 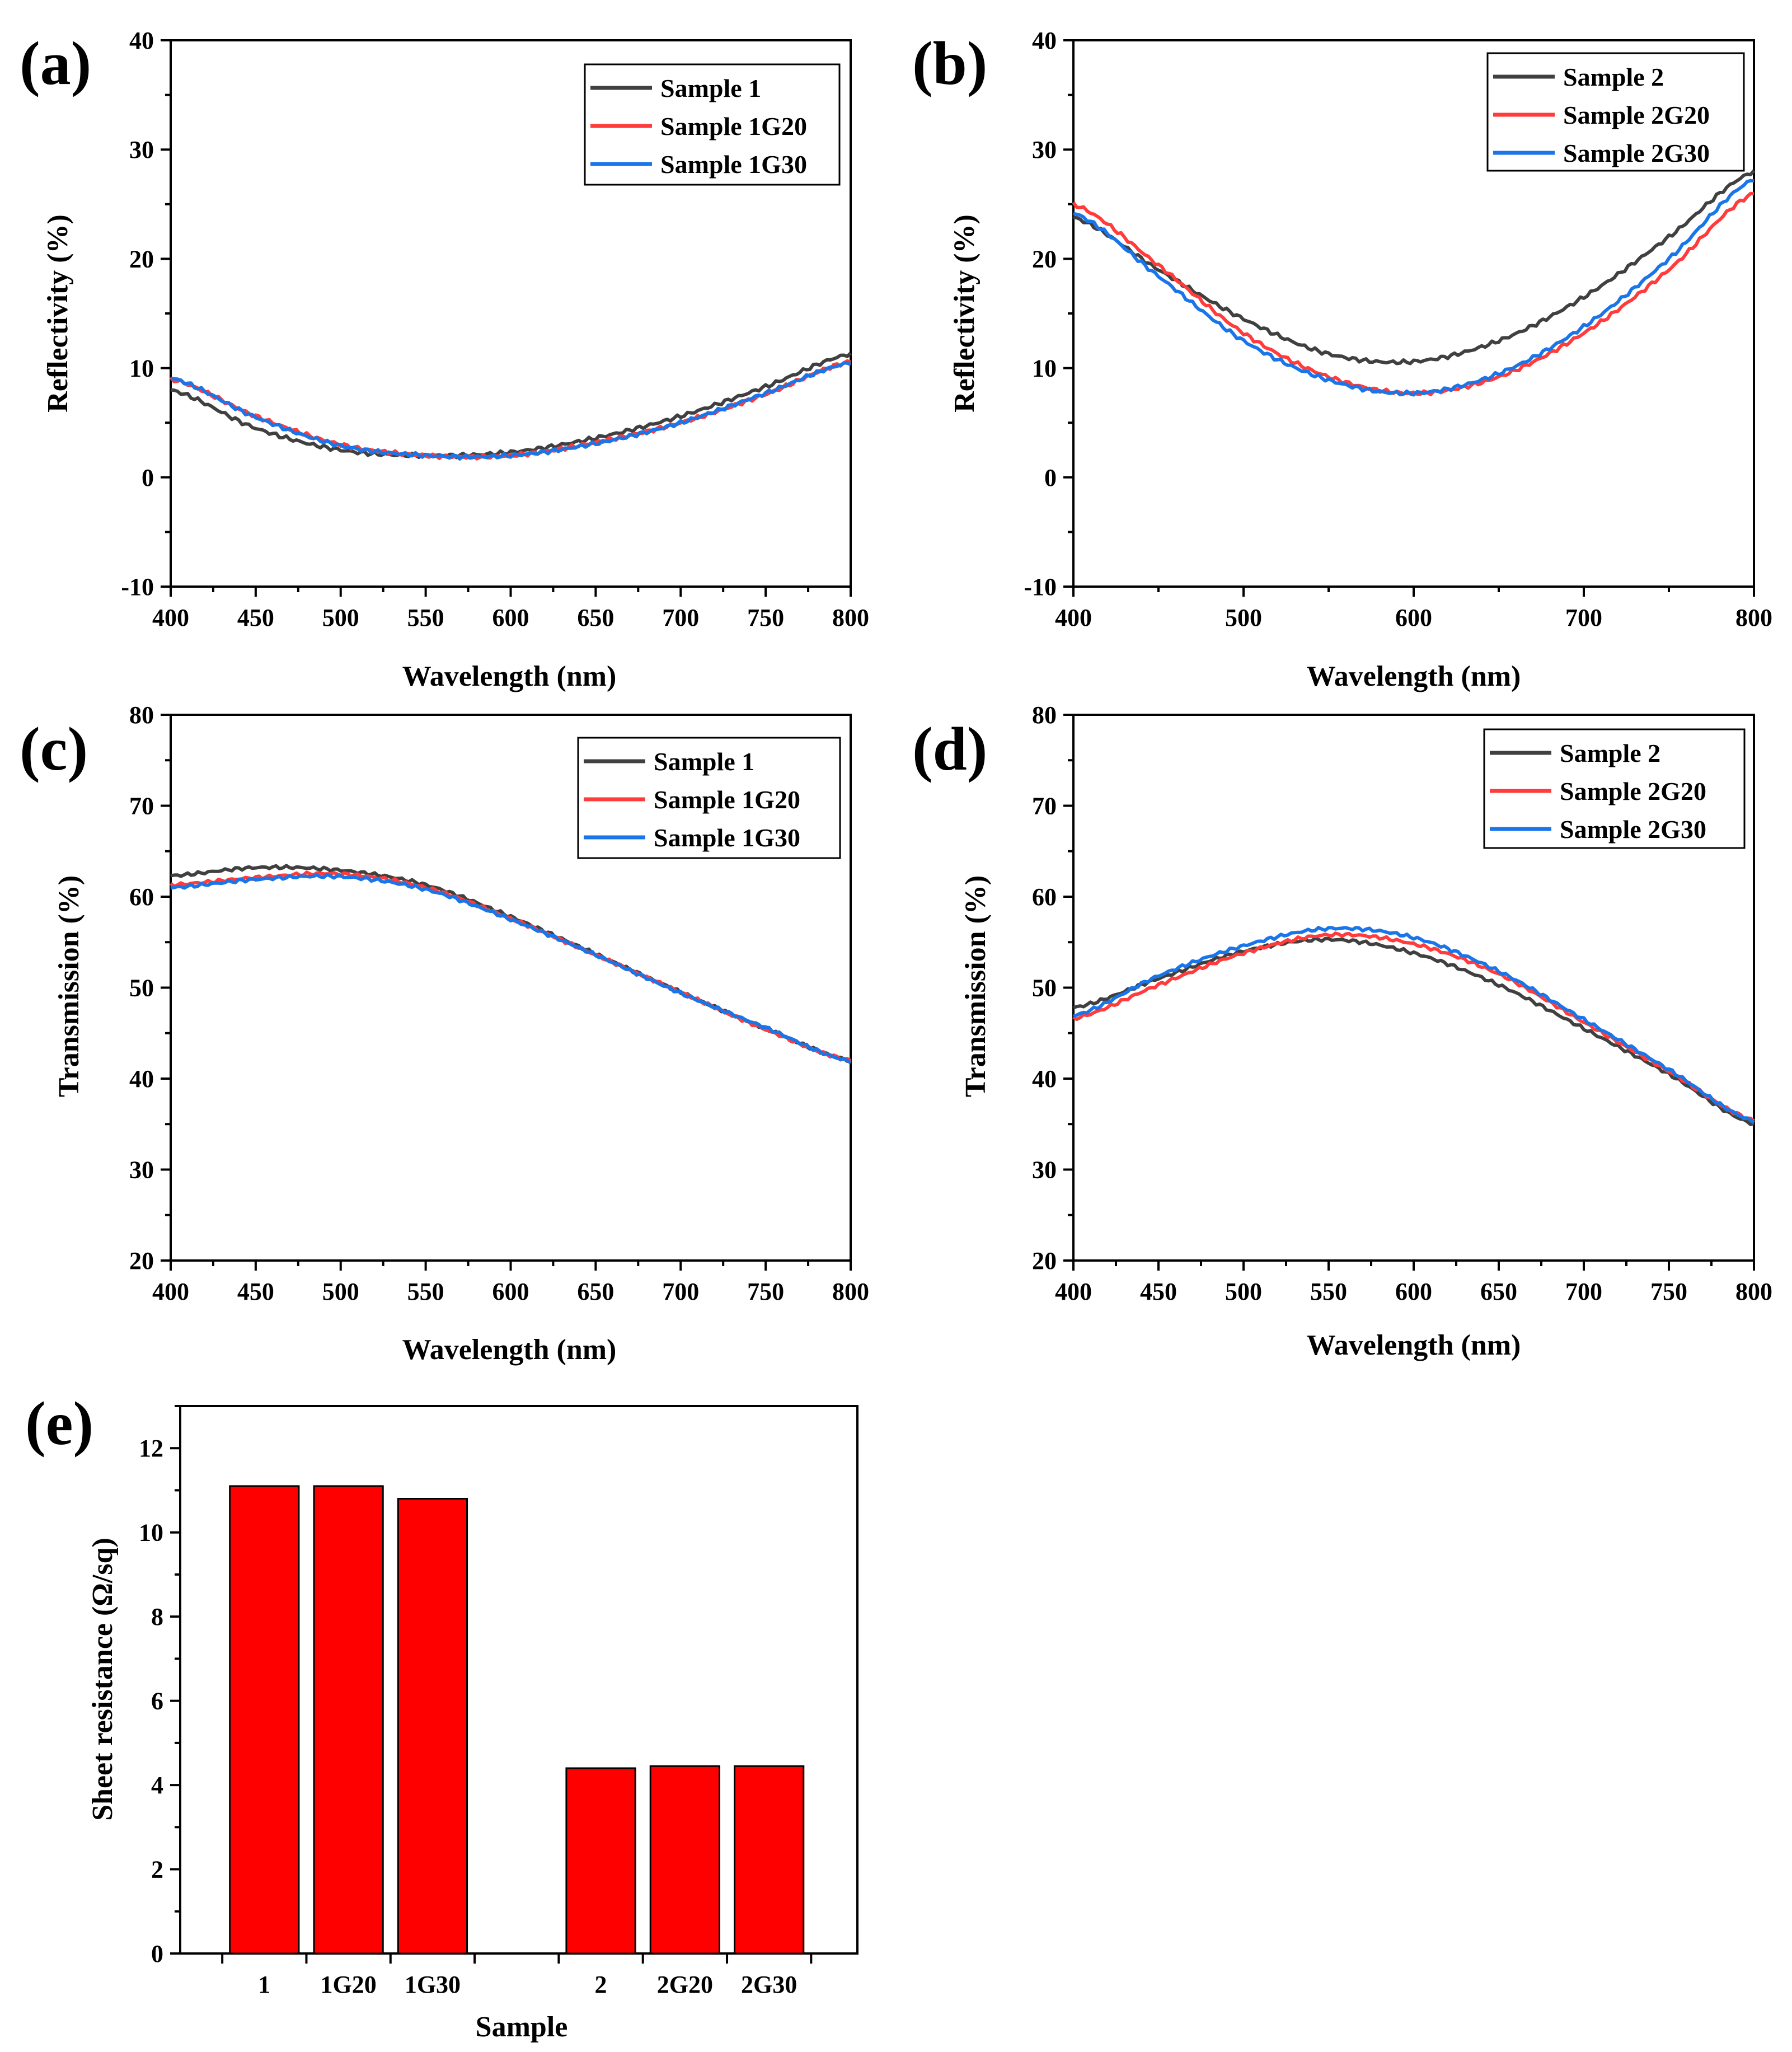 What do you see at coordinates (349, 1984) in the screenshot?
I see `x-tick-label: 1G20` at bounding box center [349, 1984].